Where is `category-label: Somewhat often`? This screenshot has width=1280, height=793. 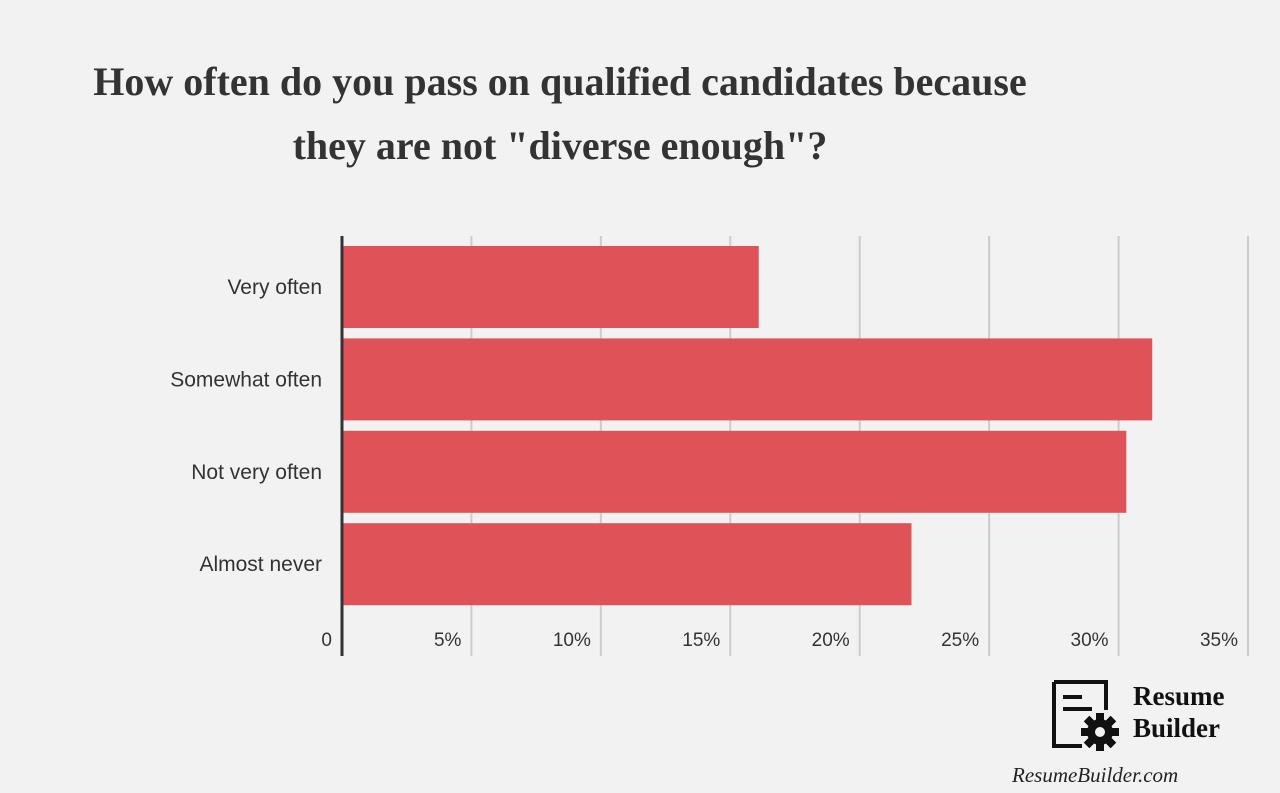 category-label: Somewhat often is located at coordinates (246, 379).